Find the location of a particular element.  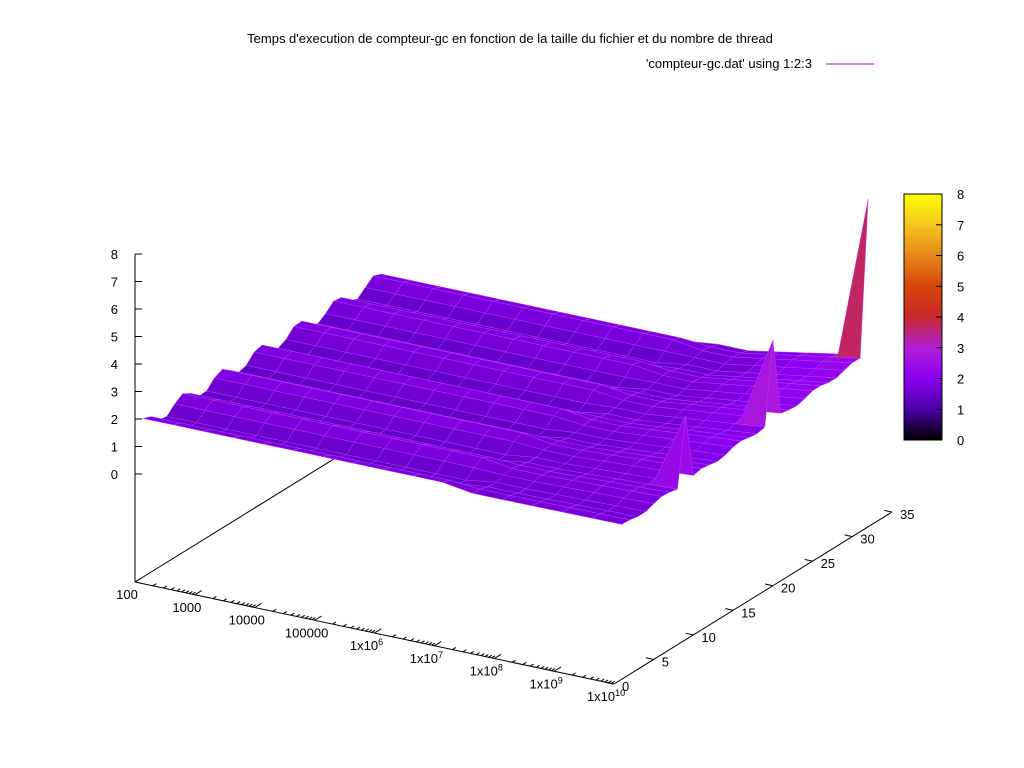

z-tick-label: 1 is located at coordinates (114, 447).